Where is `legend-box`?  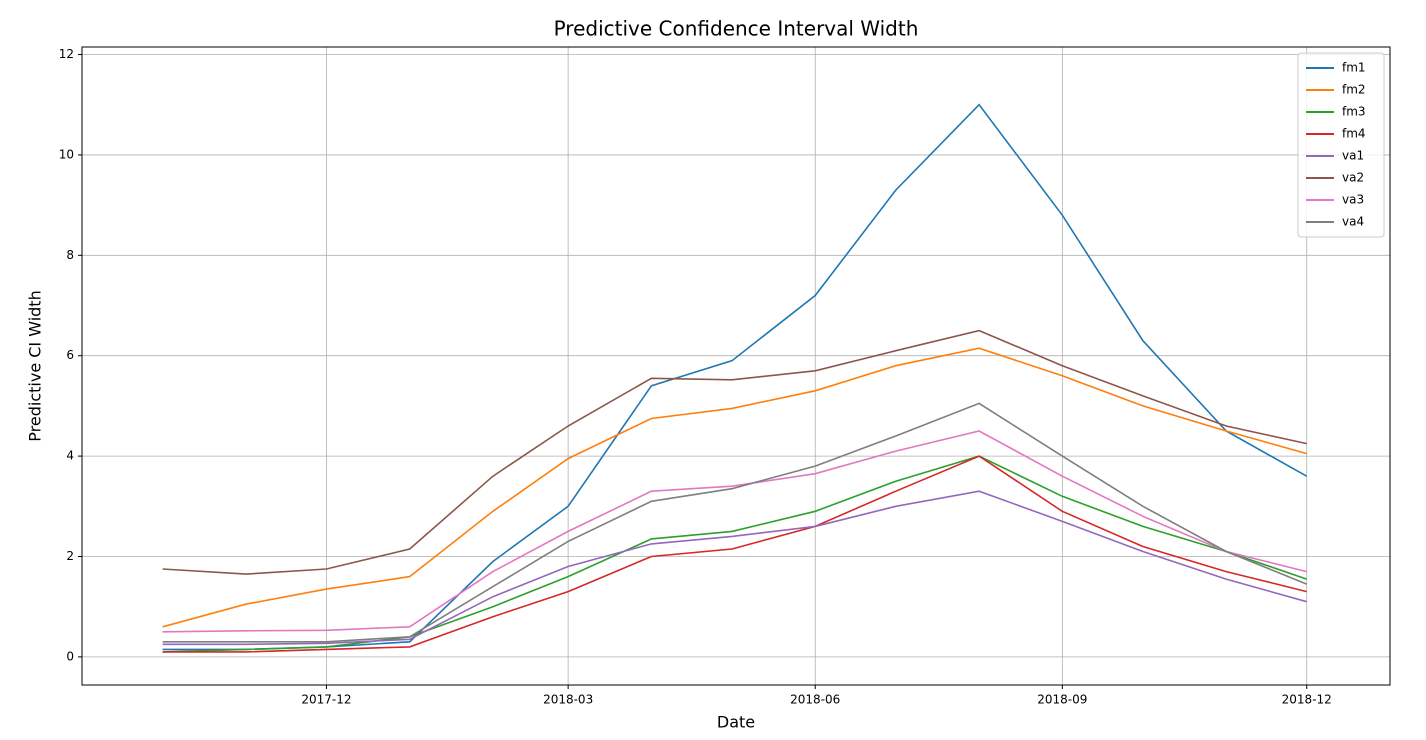 legend-box is located at coordinates (1341, 145).